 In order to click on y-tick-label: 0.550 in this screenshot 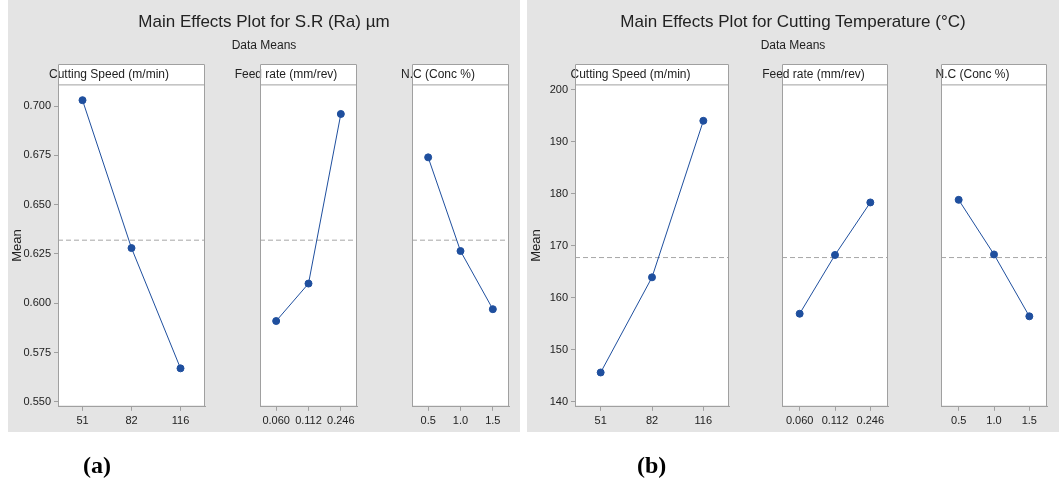, I will do `click(37, 400)`.